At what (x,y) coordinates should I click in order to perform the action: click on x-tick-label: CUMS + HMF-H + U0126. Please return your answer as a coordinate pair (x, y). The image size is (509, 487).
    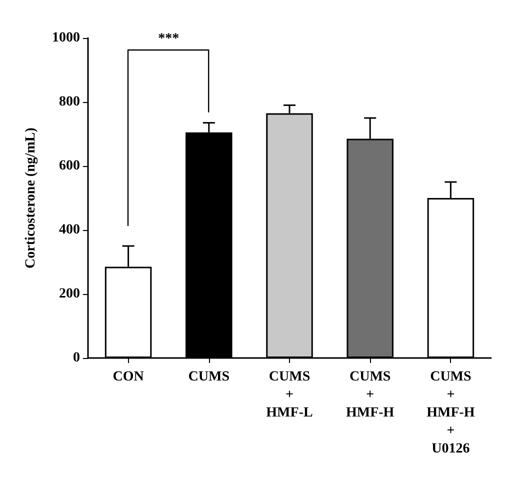
    Looking at the image, I should click on (450, 413).